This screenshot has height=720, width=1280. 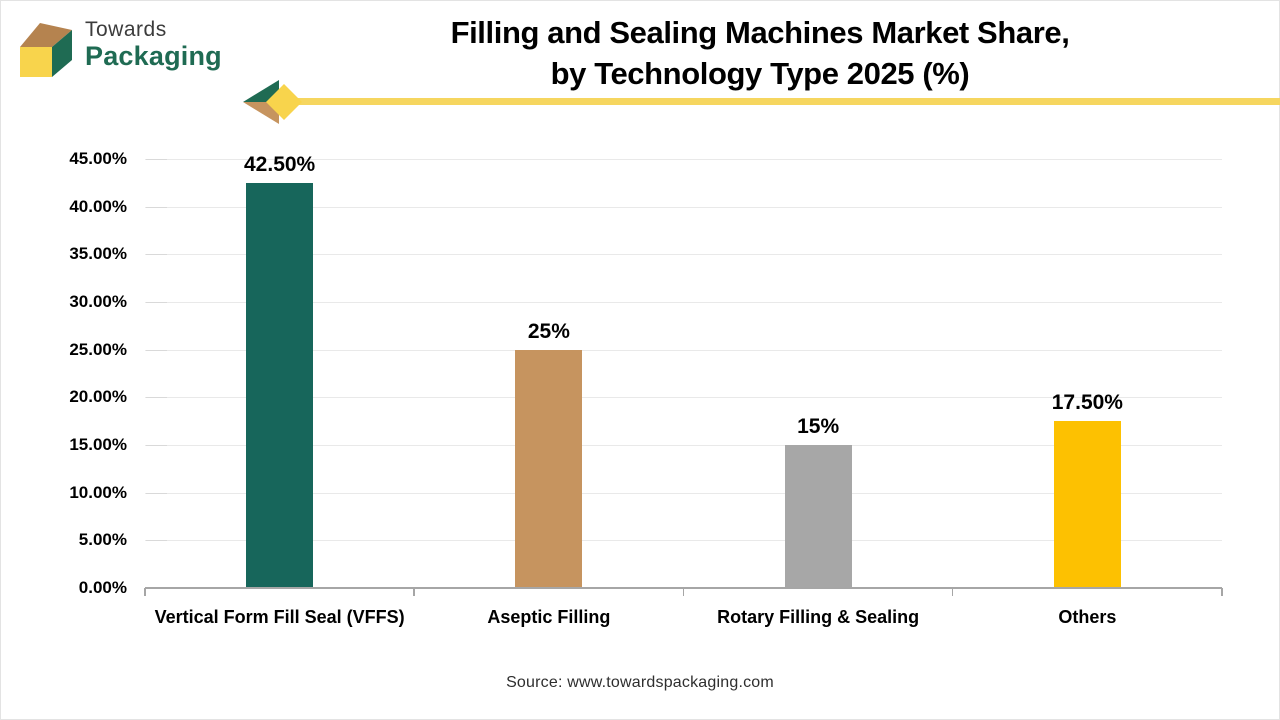 I want to click on y-axis-tick-label: 20.00%, so click(x=98, y=397).